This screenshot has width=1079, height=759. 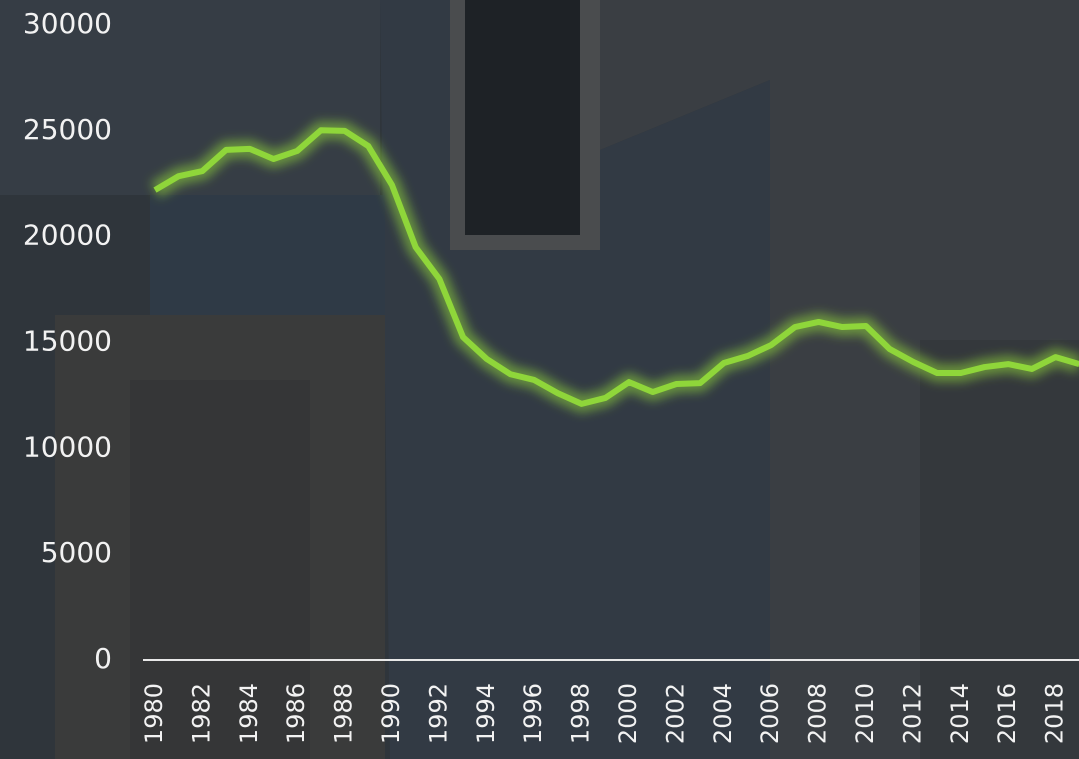 I want to click on x-tick-label: 2012, so click(x=912, y=713).